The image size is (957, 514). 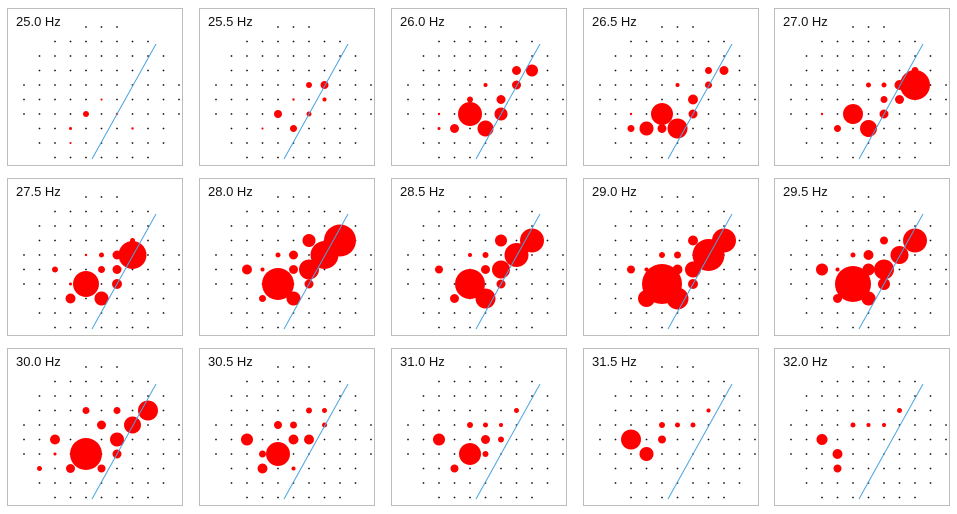 I want to click on panel-title: 31.0 Hz, so click(x=422, y=361).